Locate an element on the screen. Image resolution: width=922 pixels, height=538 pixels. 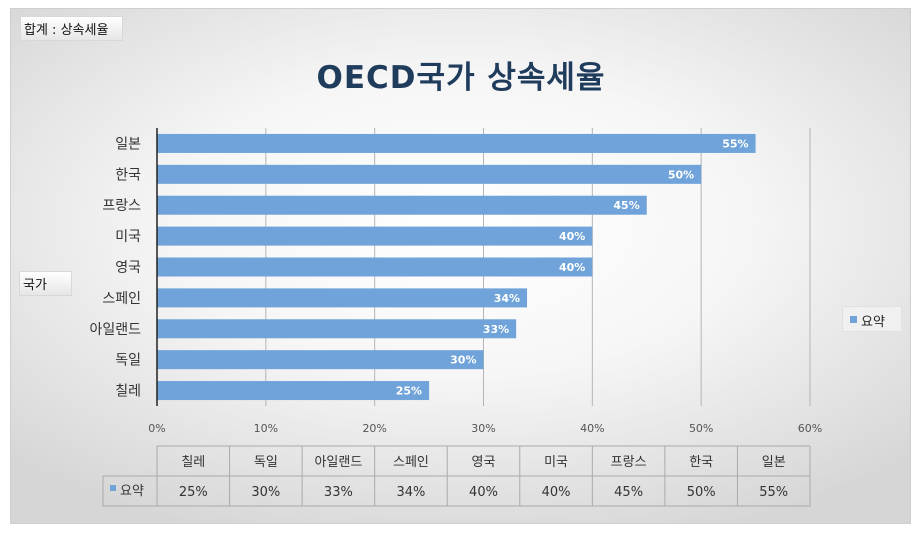
x-tick-label: 30% is located at coordinates (483, 428).